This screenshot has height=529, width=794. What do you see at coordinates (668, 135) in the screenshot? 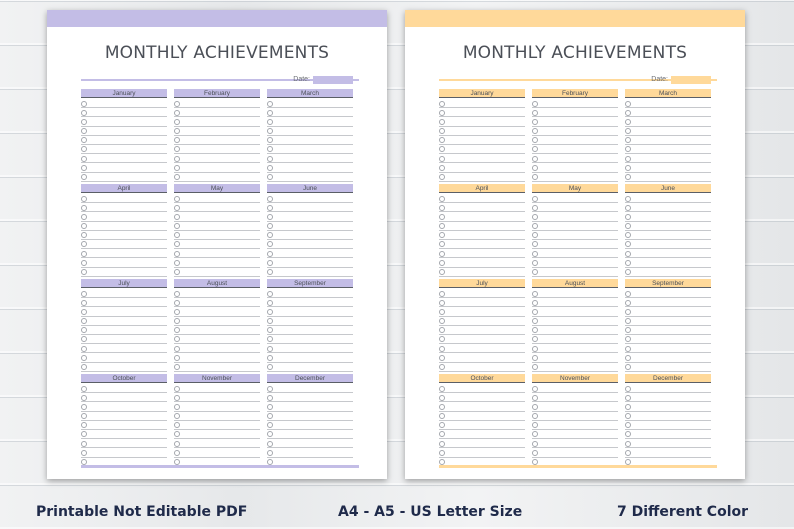
I see `month-block-march: March` at bounding box center [668, 135].